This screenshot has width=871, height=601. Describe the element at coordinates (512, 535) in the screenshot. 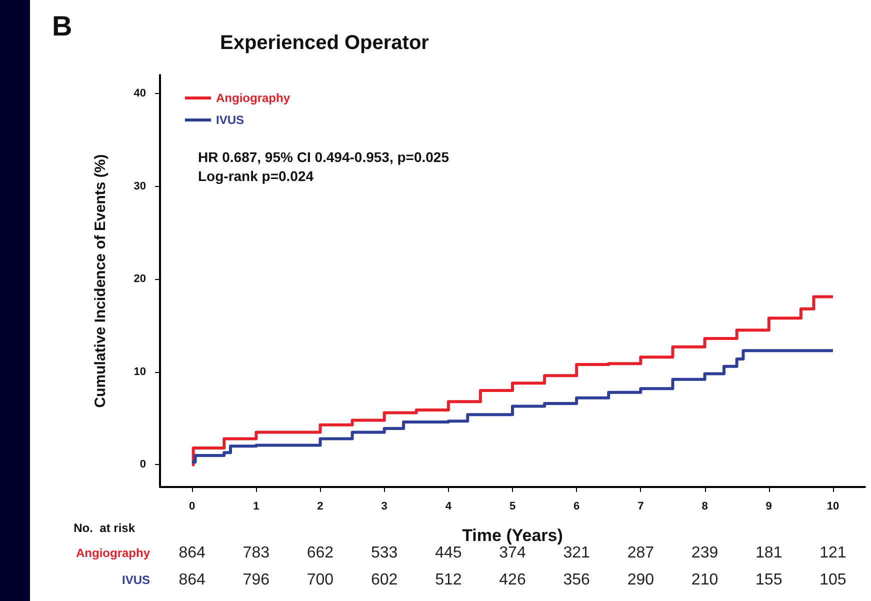

I see `x-axis-title: Time (Years)` at that location.